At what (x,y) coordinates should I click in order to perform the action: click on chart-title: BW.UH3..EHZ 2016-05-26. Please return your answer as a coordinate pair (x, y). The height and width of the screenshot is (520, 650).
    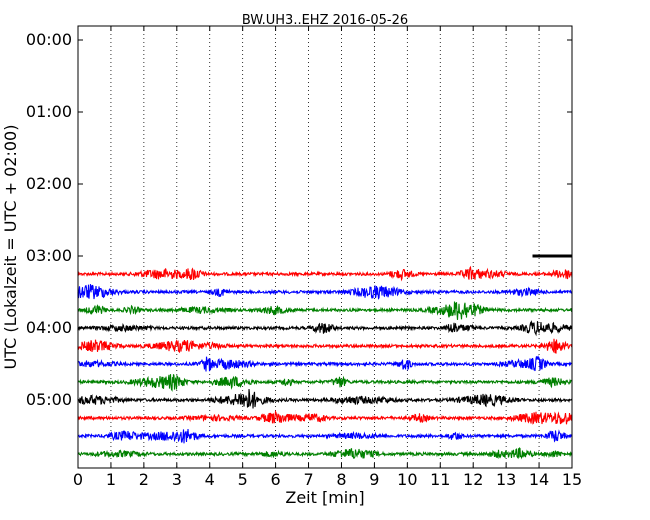
    Looking at the image, I should click on (325, 20).